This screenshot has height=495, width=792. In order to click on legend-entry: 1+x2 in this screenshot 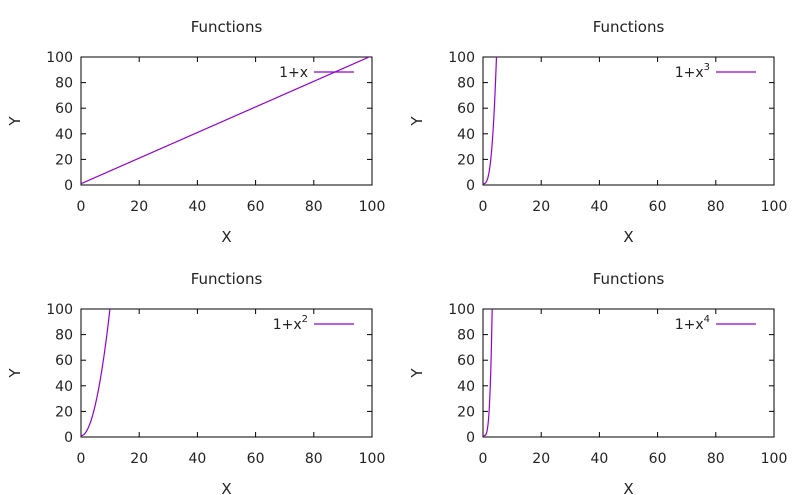, I will do `click(290, 323)`.